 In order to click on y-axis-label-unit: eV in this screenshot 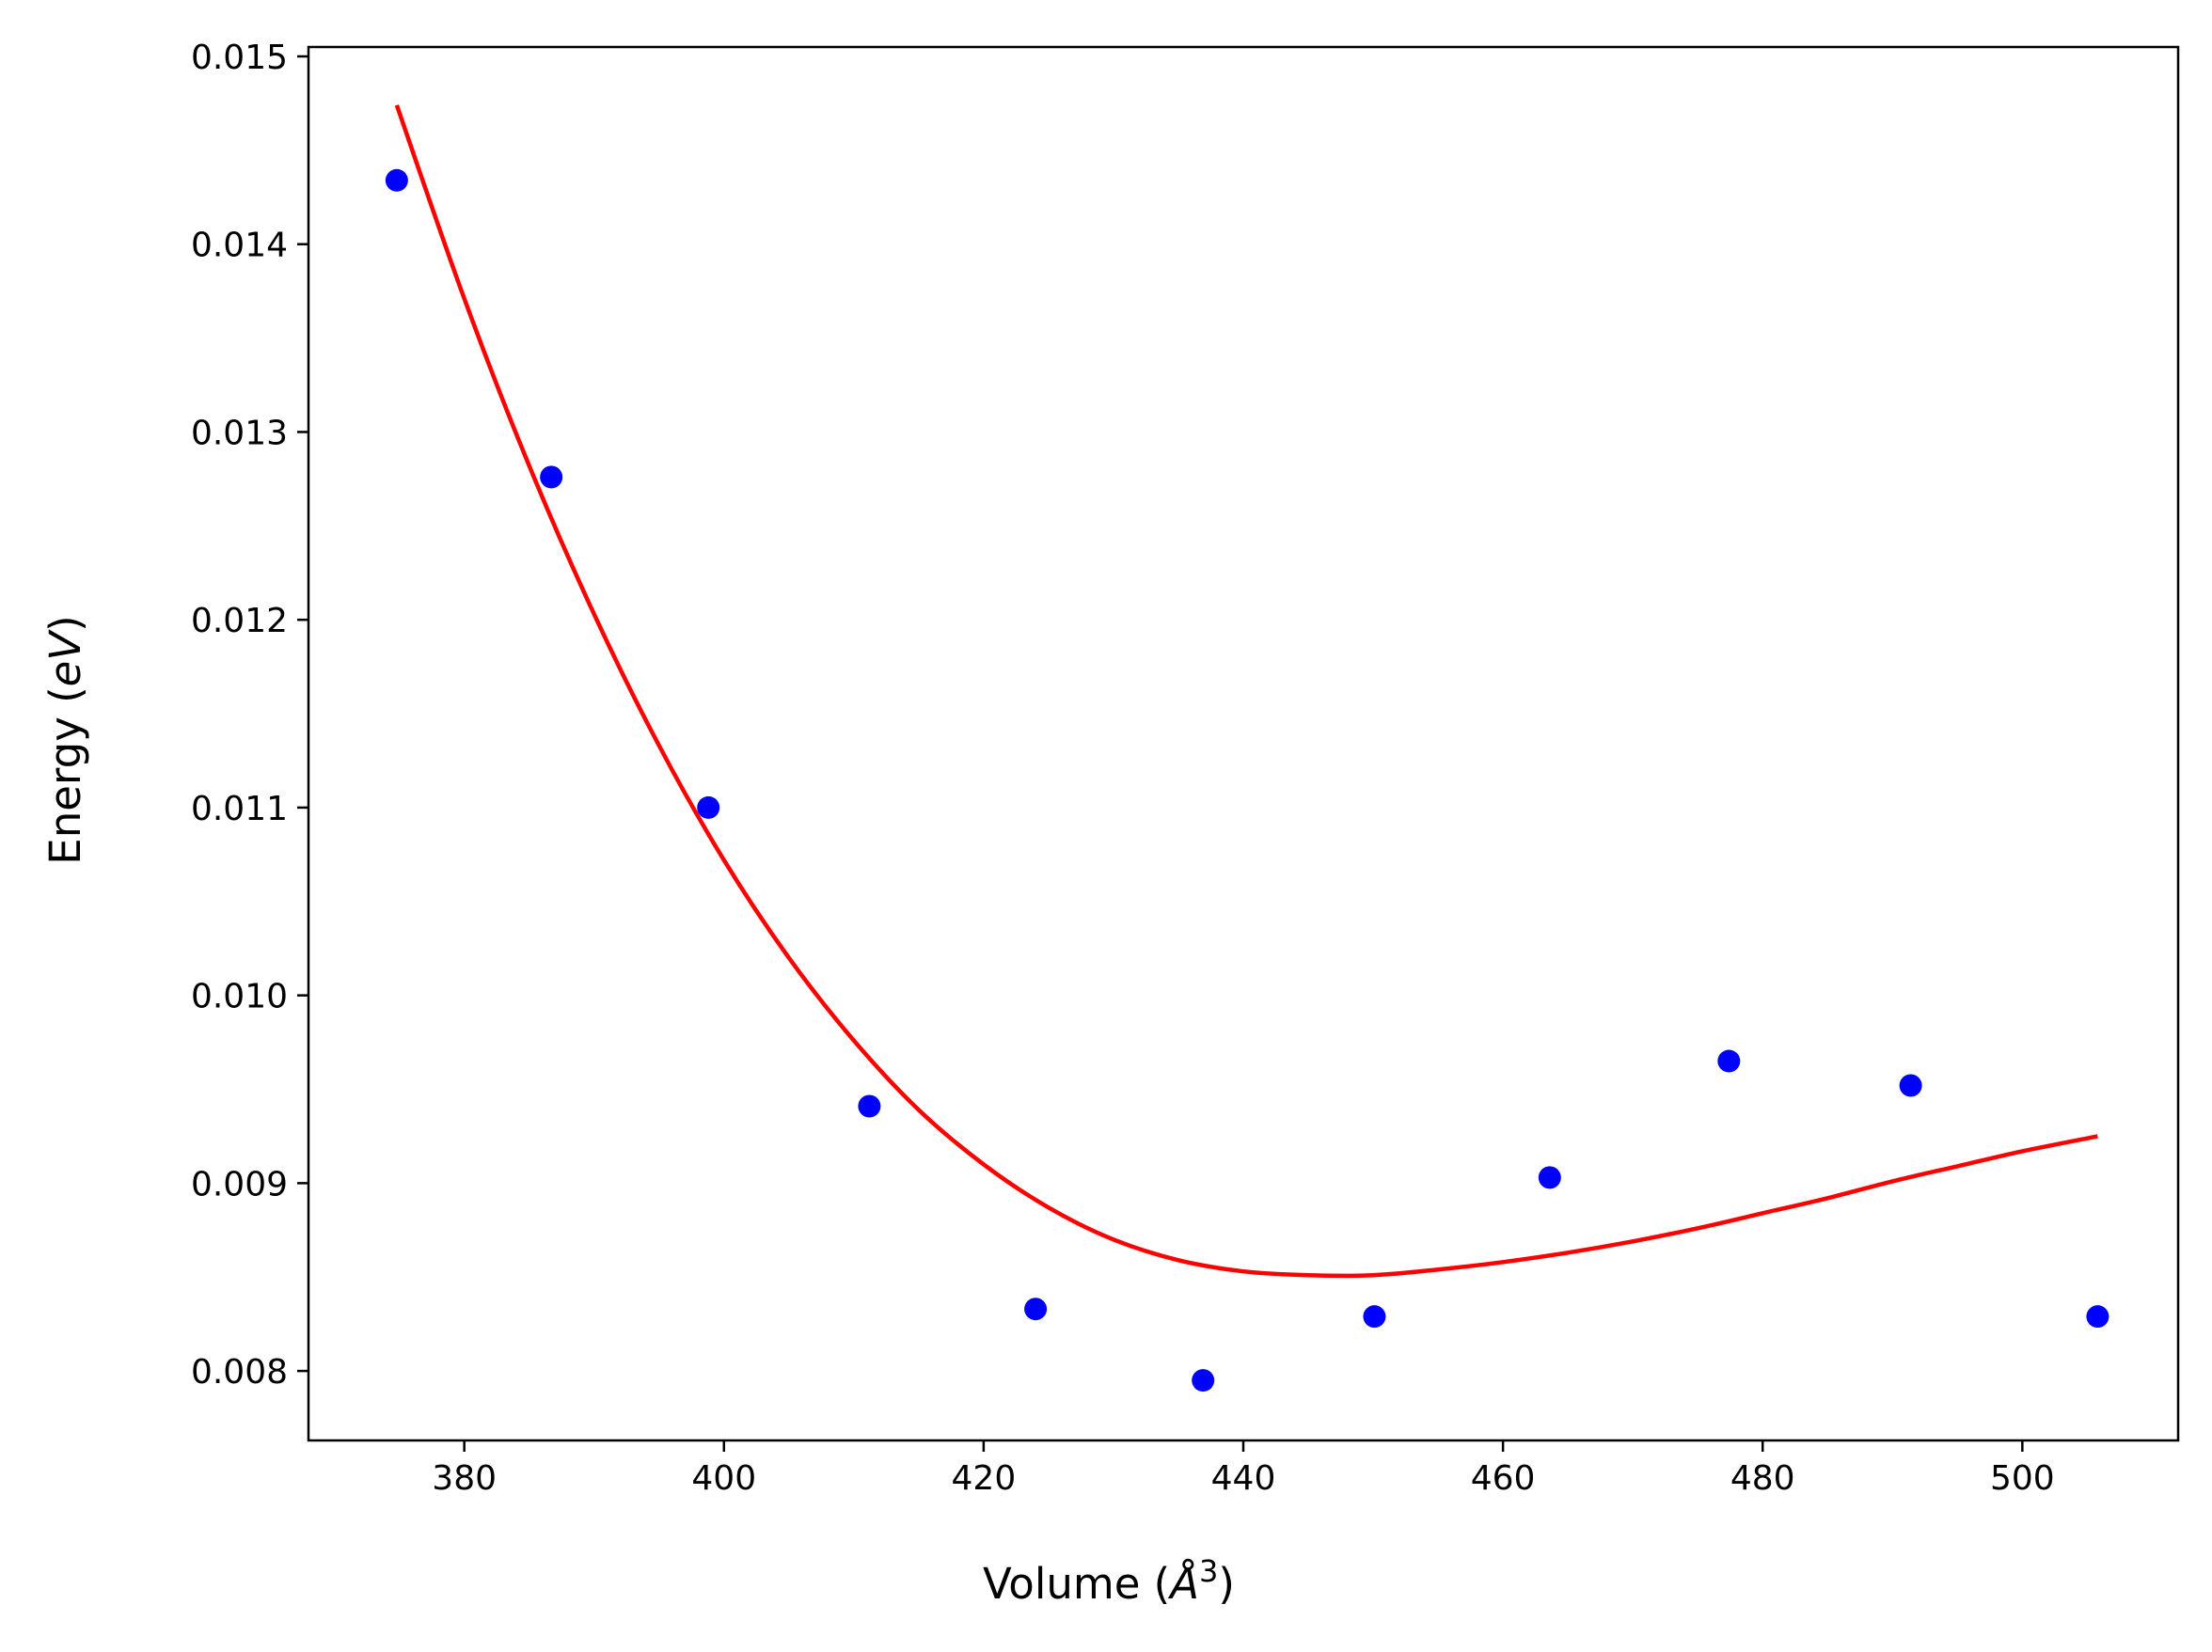, I will do `click(65, 658)`.